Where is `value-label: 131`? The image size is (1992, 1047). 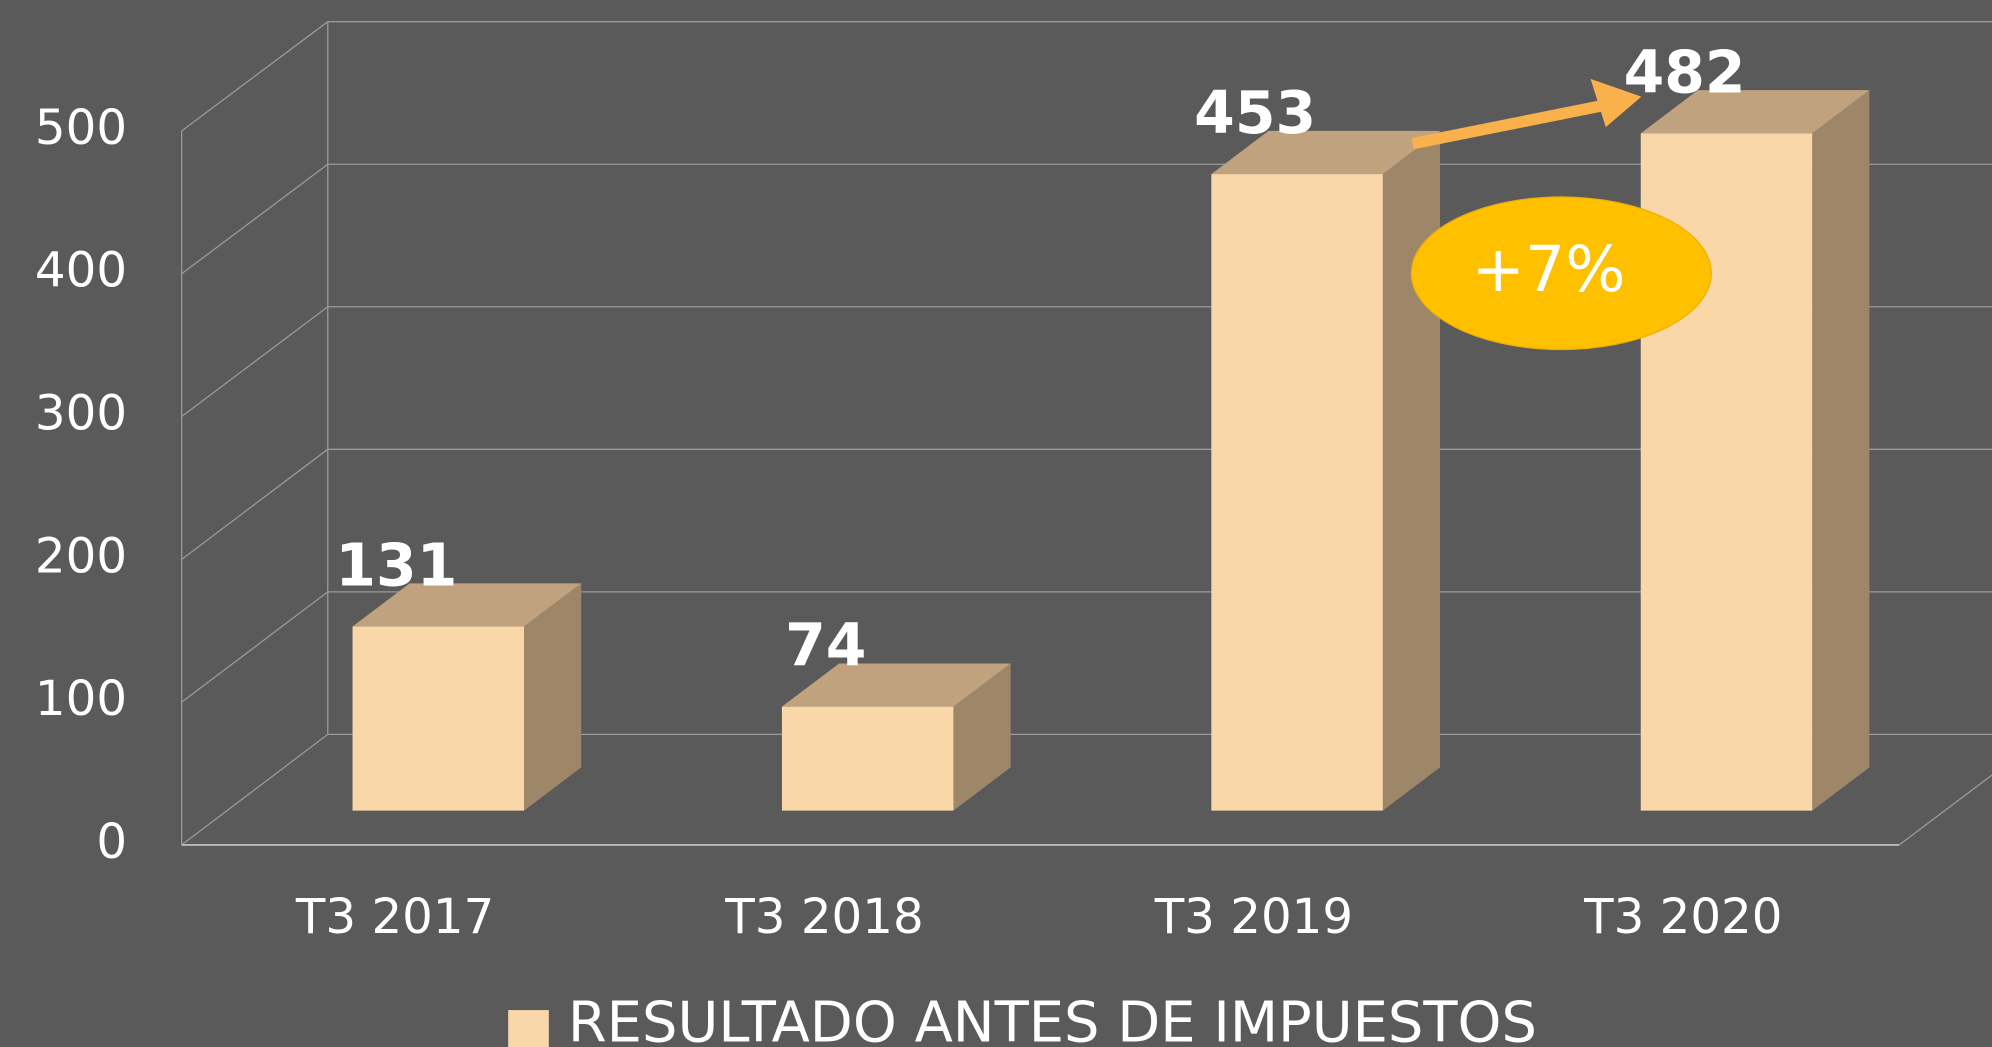 value-label: 131 is located at coordinates (396, 565).